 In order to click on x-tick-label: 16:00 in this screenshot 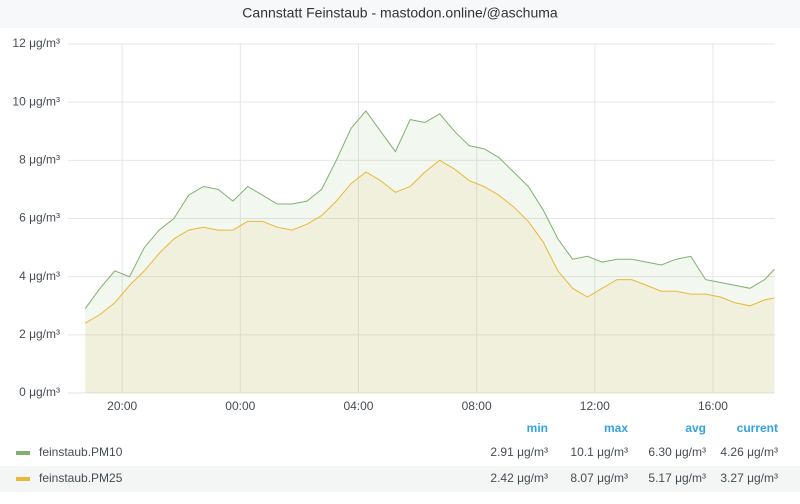, I will do `click(713, 406)`.